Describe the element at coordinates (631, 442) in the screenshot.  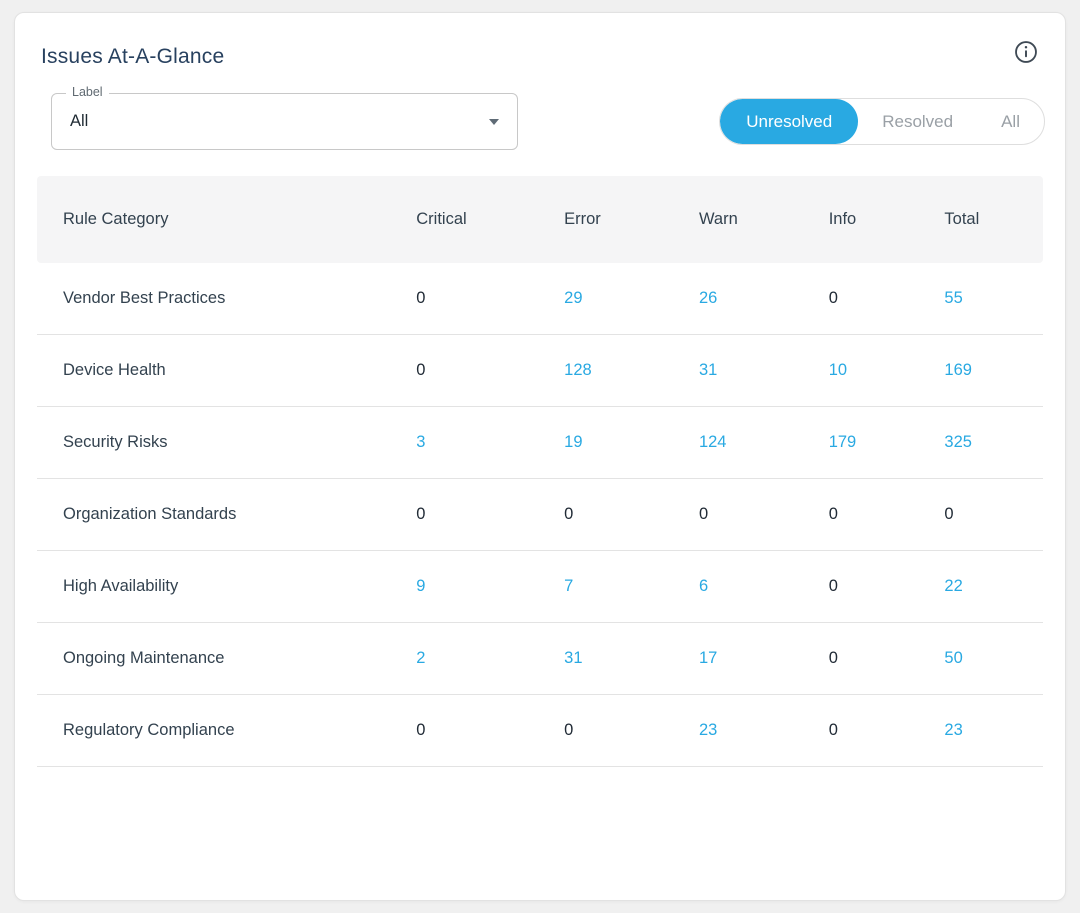
I see `cell-error: 19` at that location.